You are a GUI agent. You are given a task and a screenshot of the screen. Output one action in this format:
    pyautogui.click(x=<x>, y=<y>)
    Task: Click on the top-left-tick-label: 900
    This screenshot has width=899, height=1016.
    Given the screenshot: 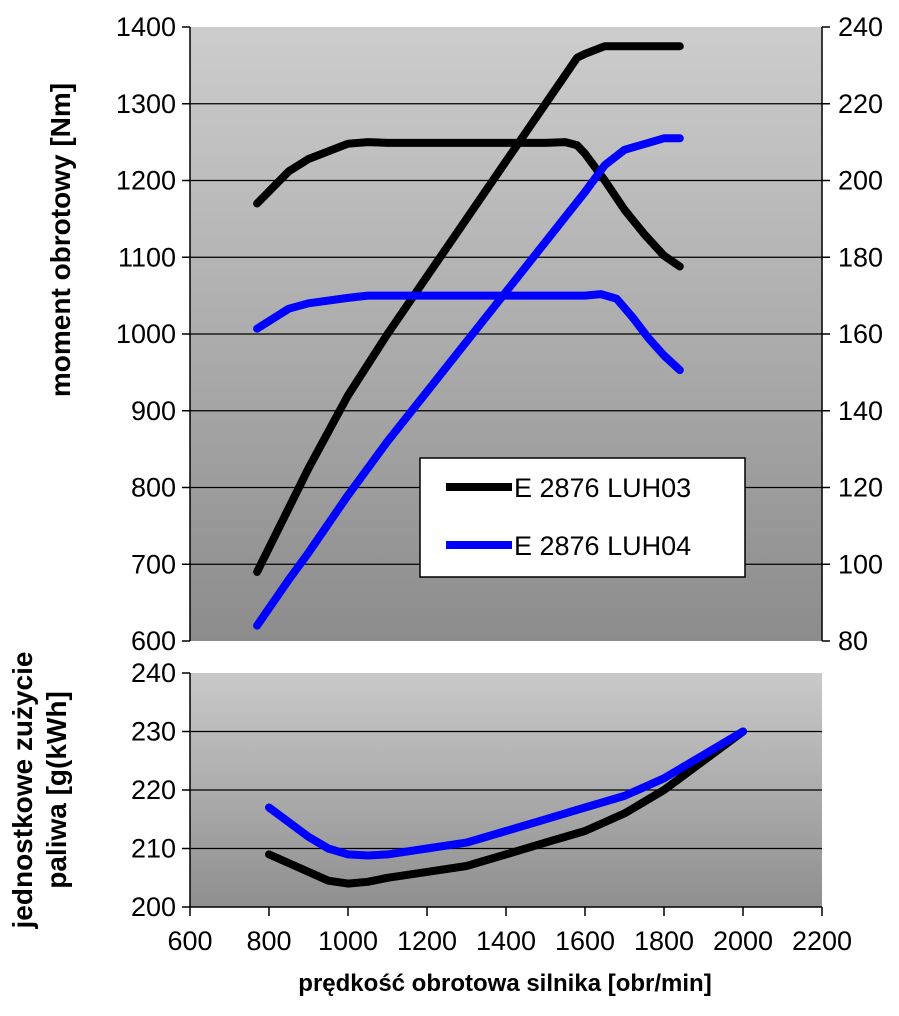 What is the action you would take?
    pyautogui.click(x=153, y=411)
    